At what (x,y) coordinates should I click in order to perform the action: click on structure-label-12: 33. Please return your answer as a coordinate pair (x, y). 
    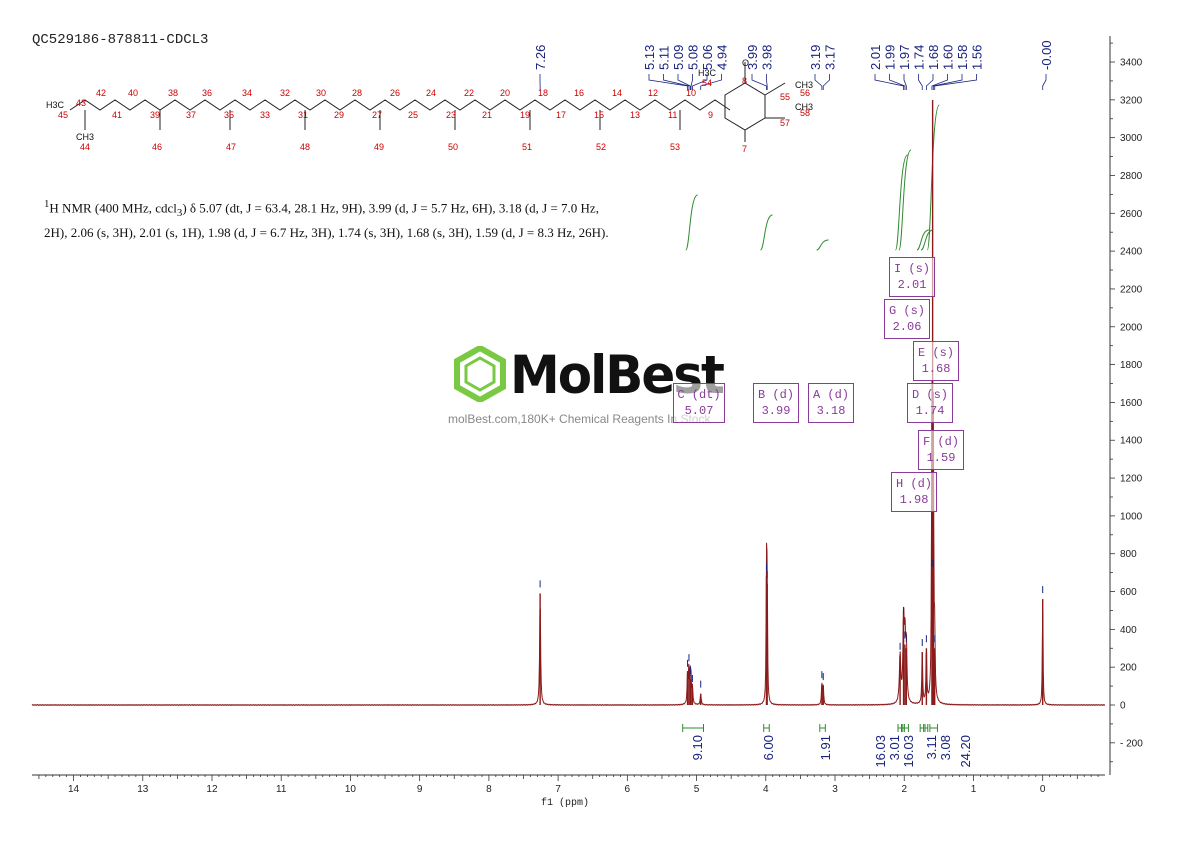
    Looking at the image, I should click on (265, 115).